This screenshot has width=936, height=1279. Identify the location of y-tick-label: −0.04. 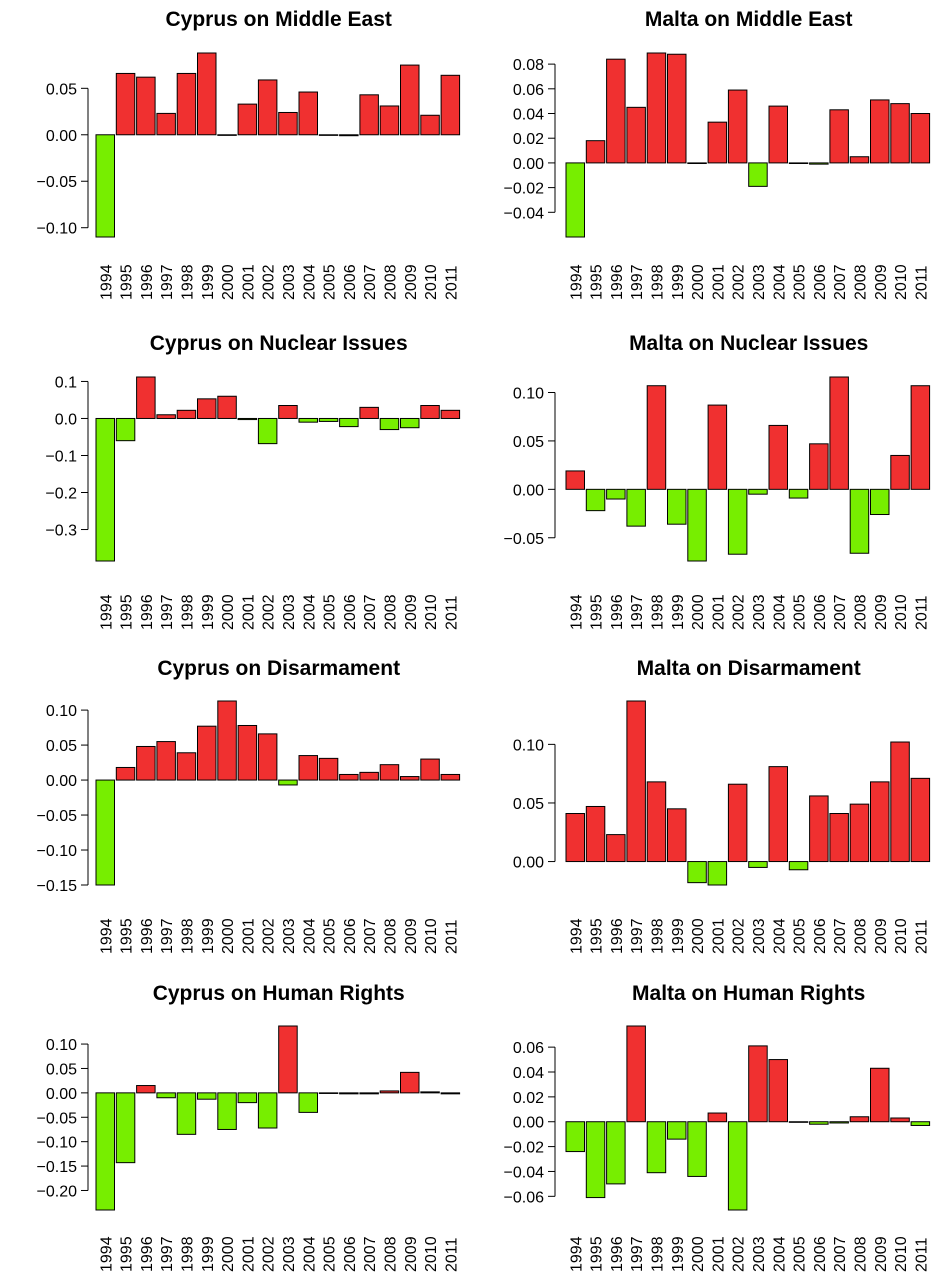
(524, 1172).